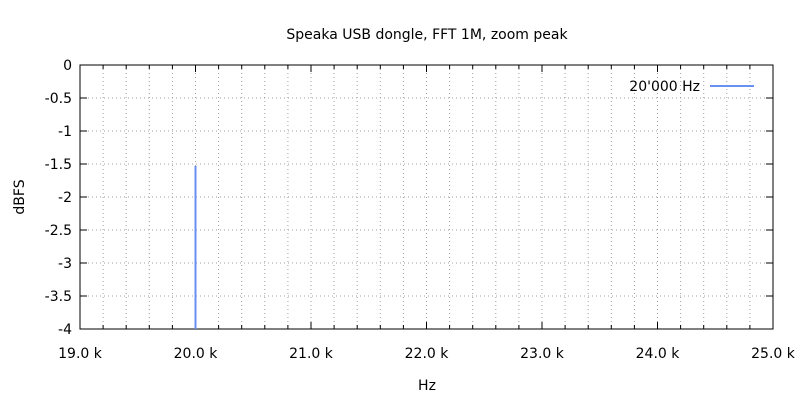 The height and width of the screenshot is (400, 800). Describe the element at coordinates (311, 354) in the screenshot. I see `x-tick-label: 21.0 k` at that location.